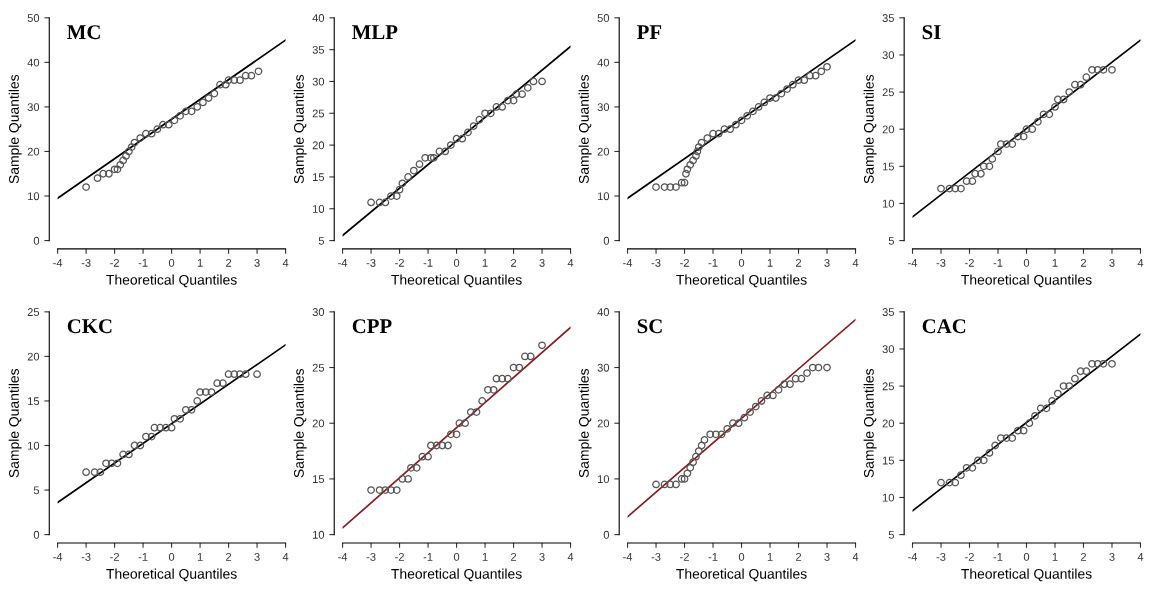 This screenshot has height=594, width=1152. I want to click on chart-title: CKC, so click(89, 326).